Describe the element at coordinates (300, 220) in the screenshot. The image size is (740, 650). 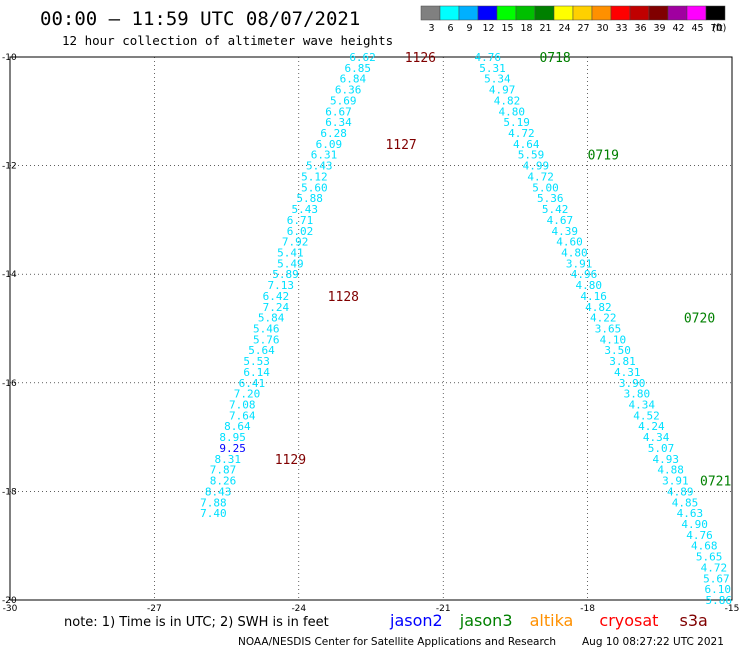
I see `swh-value: 6.71` at that location.